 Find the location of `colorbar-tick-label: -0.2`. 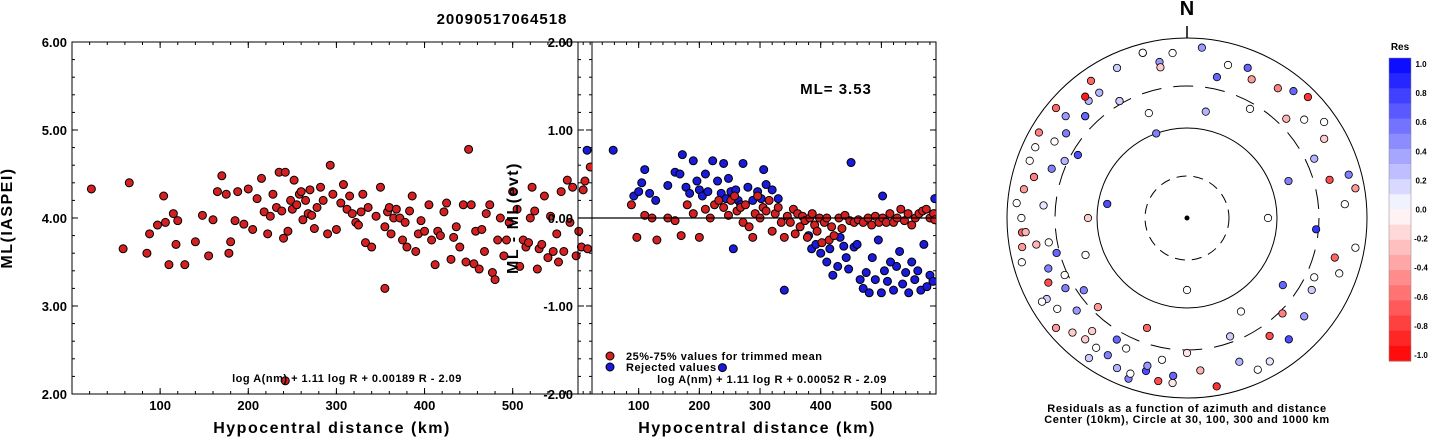

colorbar-tick-label: -0.2 is located at coordinates (1421, 239).